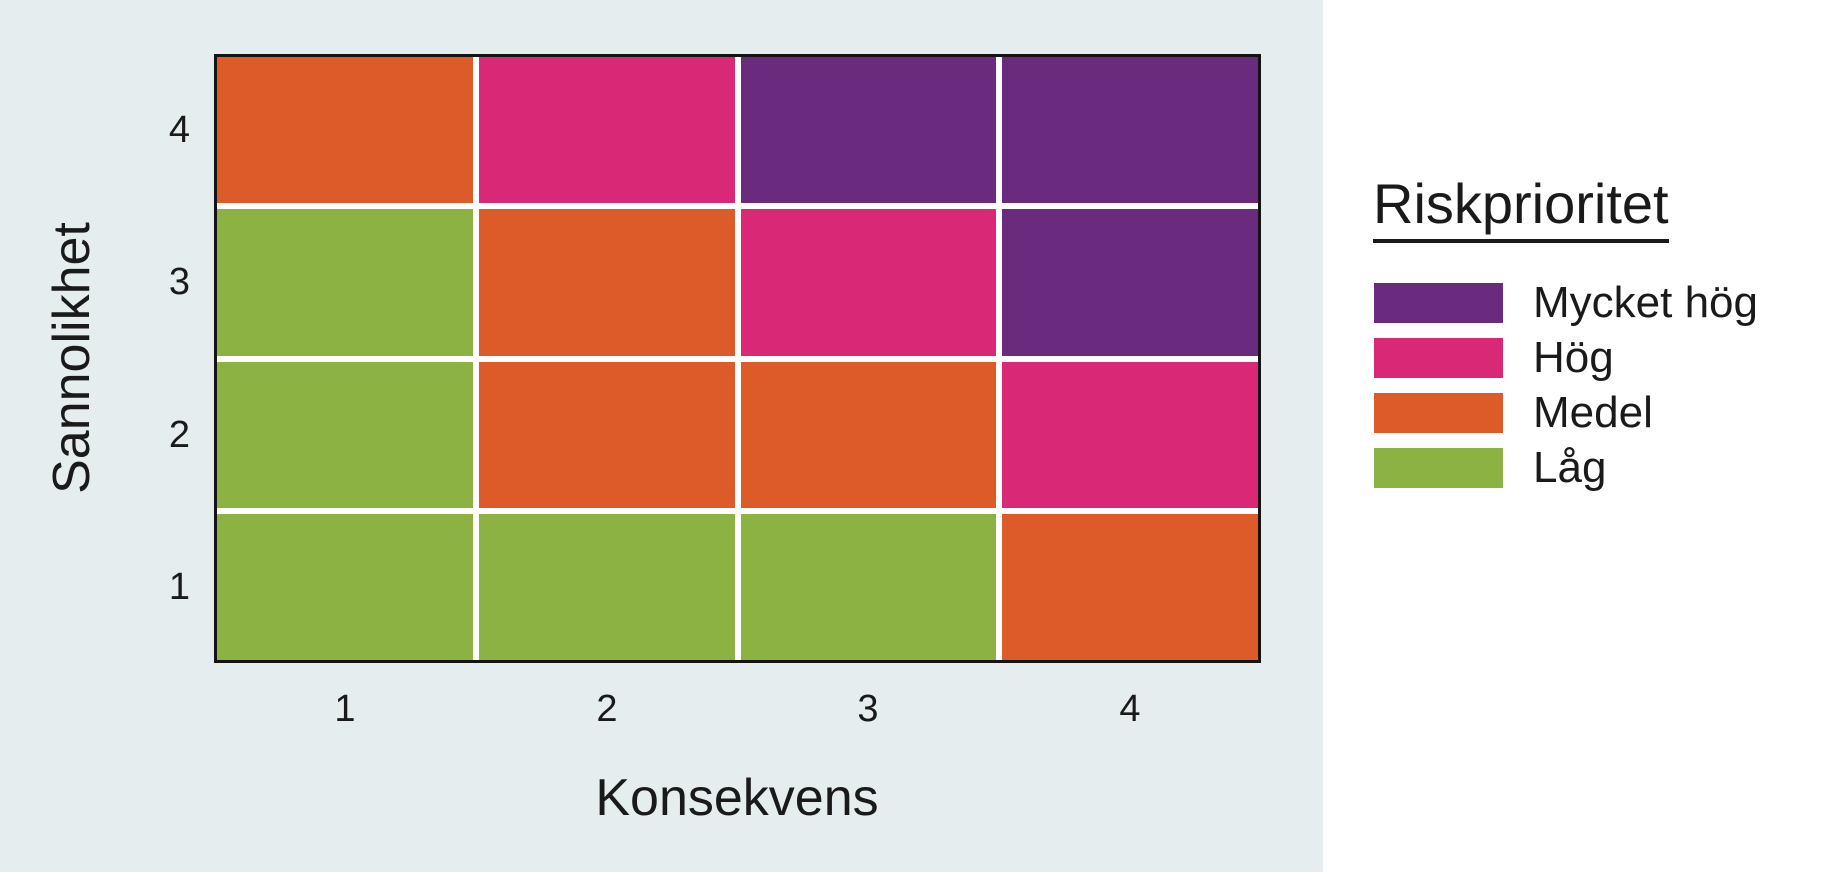 This screenshot has width=1841, height=872. Describe the element at coordinates (606, 434) in the screenshot. I see `matrix-cell-s2-k2` at that location.